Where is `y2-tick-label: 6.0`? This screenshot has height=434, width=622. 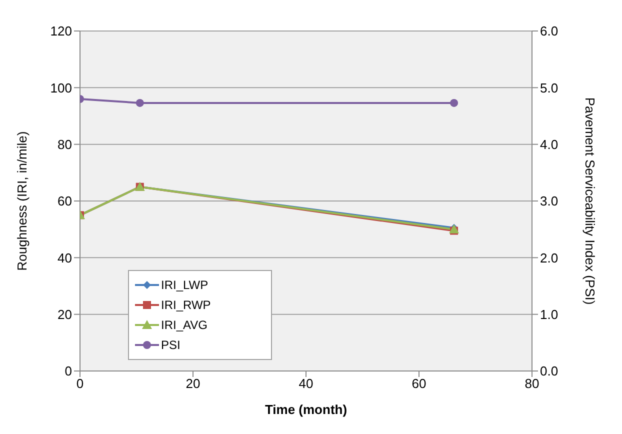
y2-tick-label: 6.0 is located at coordinates (549, 31).